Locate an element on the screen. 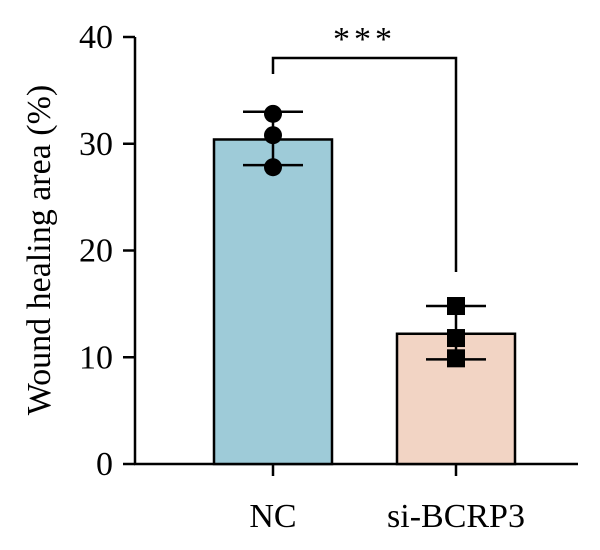 The width and height of the screenshot is (600, 550). y-tick-label: 40 is located at coordinates (96, 37).